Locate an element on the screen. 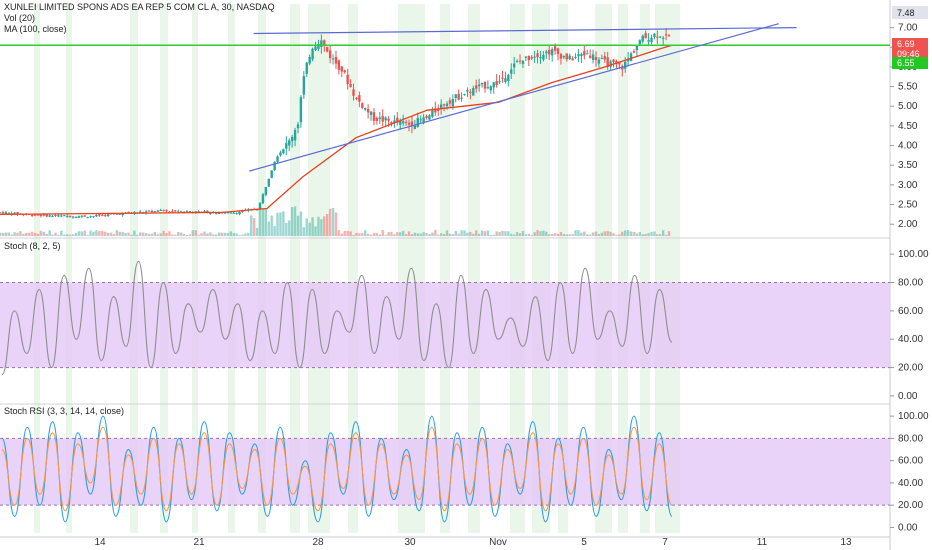  x-tick-label-8: 13 is located at coordinates (846, 542).